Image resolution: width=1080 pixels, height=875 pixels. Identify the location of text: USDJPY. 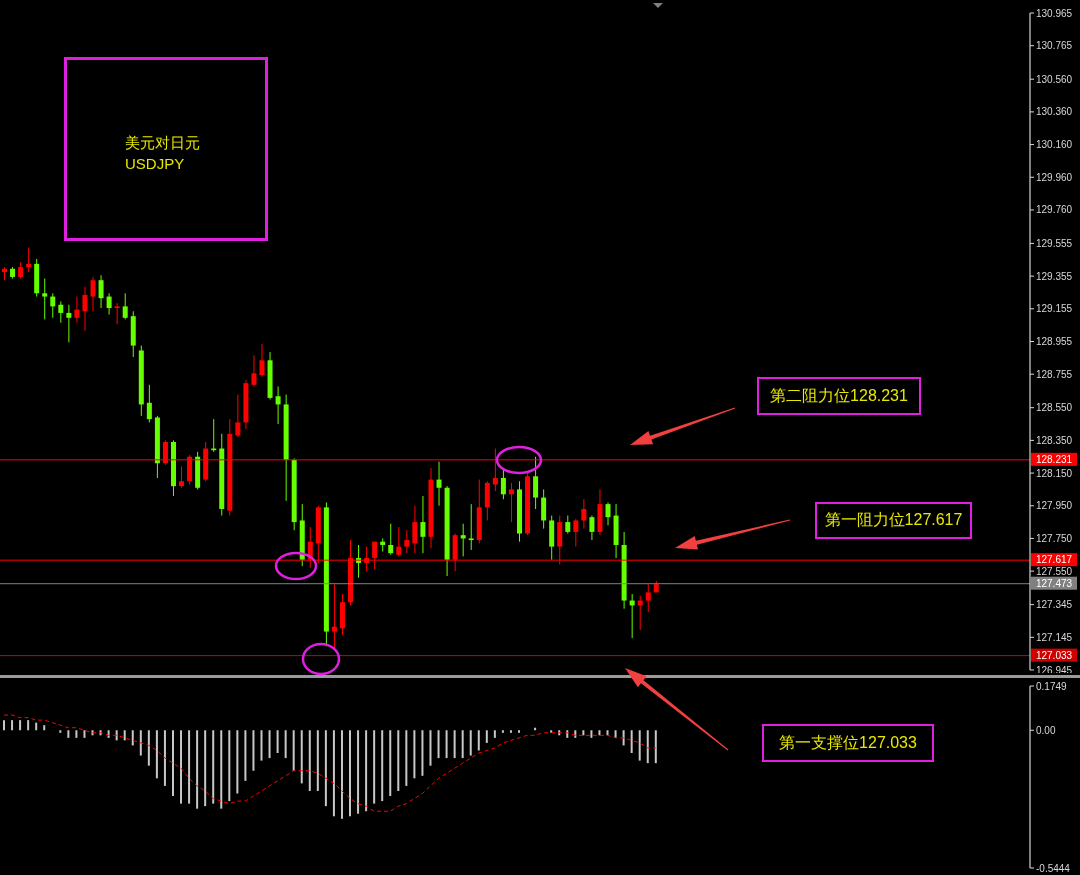
(155, 164).